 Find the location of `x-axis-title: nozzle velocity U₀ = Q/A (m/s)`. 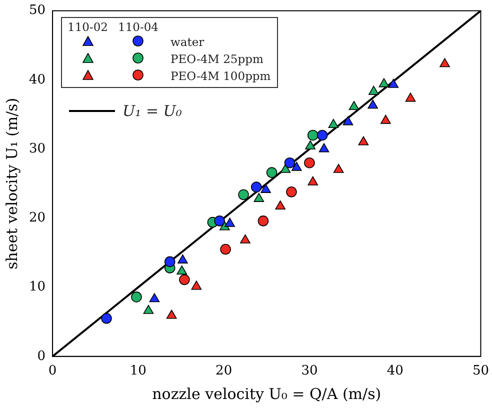

x-axis-title: nozzle velocity U₀ = Q/A (m/s) is located at coordinates (267, 393).